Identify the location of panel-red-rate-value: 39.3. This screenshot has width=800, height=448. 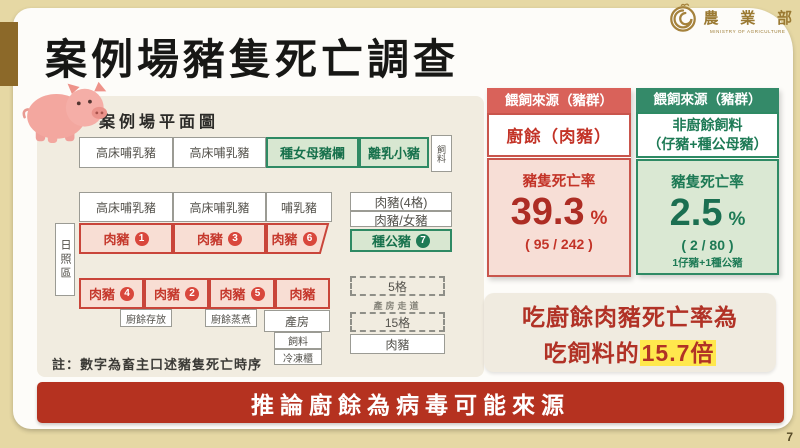
(547, 212).